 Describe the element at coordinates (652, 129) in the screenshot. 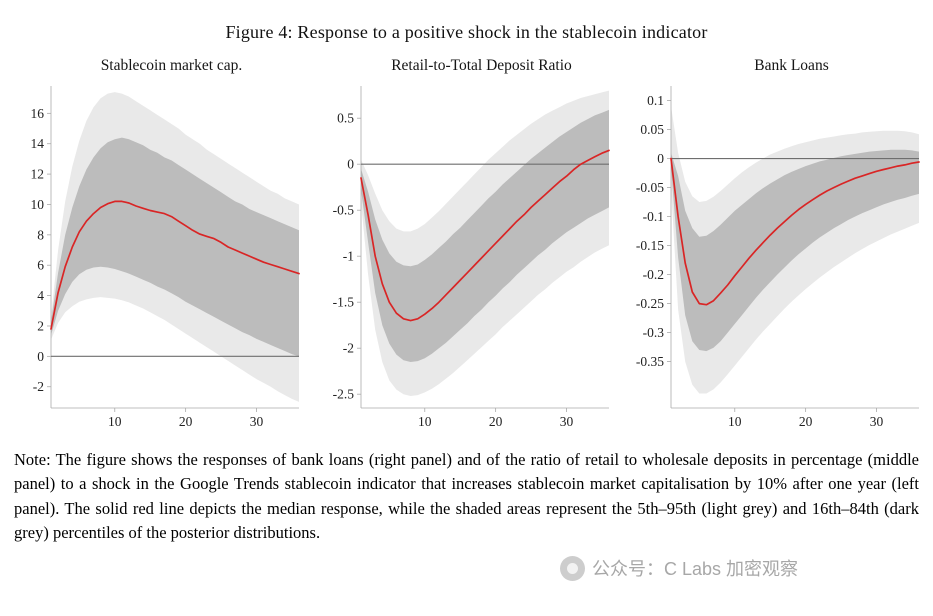

I see `svg-text: 0.05` at that location.